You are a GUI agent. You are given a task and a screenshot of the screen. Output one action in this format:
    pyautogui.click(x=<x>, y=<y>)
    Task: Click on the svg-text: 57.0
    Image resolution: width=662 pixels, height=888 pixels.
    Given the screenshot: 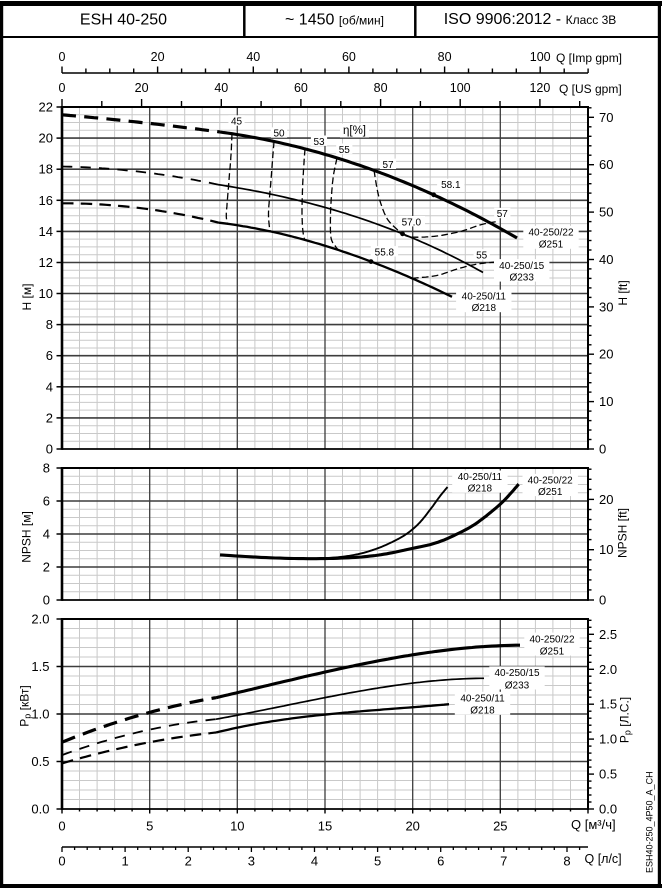 What is the action you would take?
    pyautogui.click(x=412, y=222)
    